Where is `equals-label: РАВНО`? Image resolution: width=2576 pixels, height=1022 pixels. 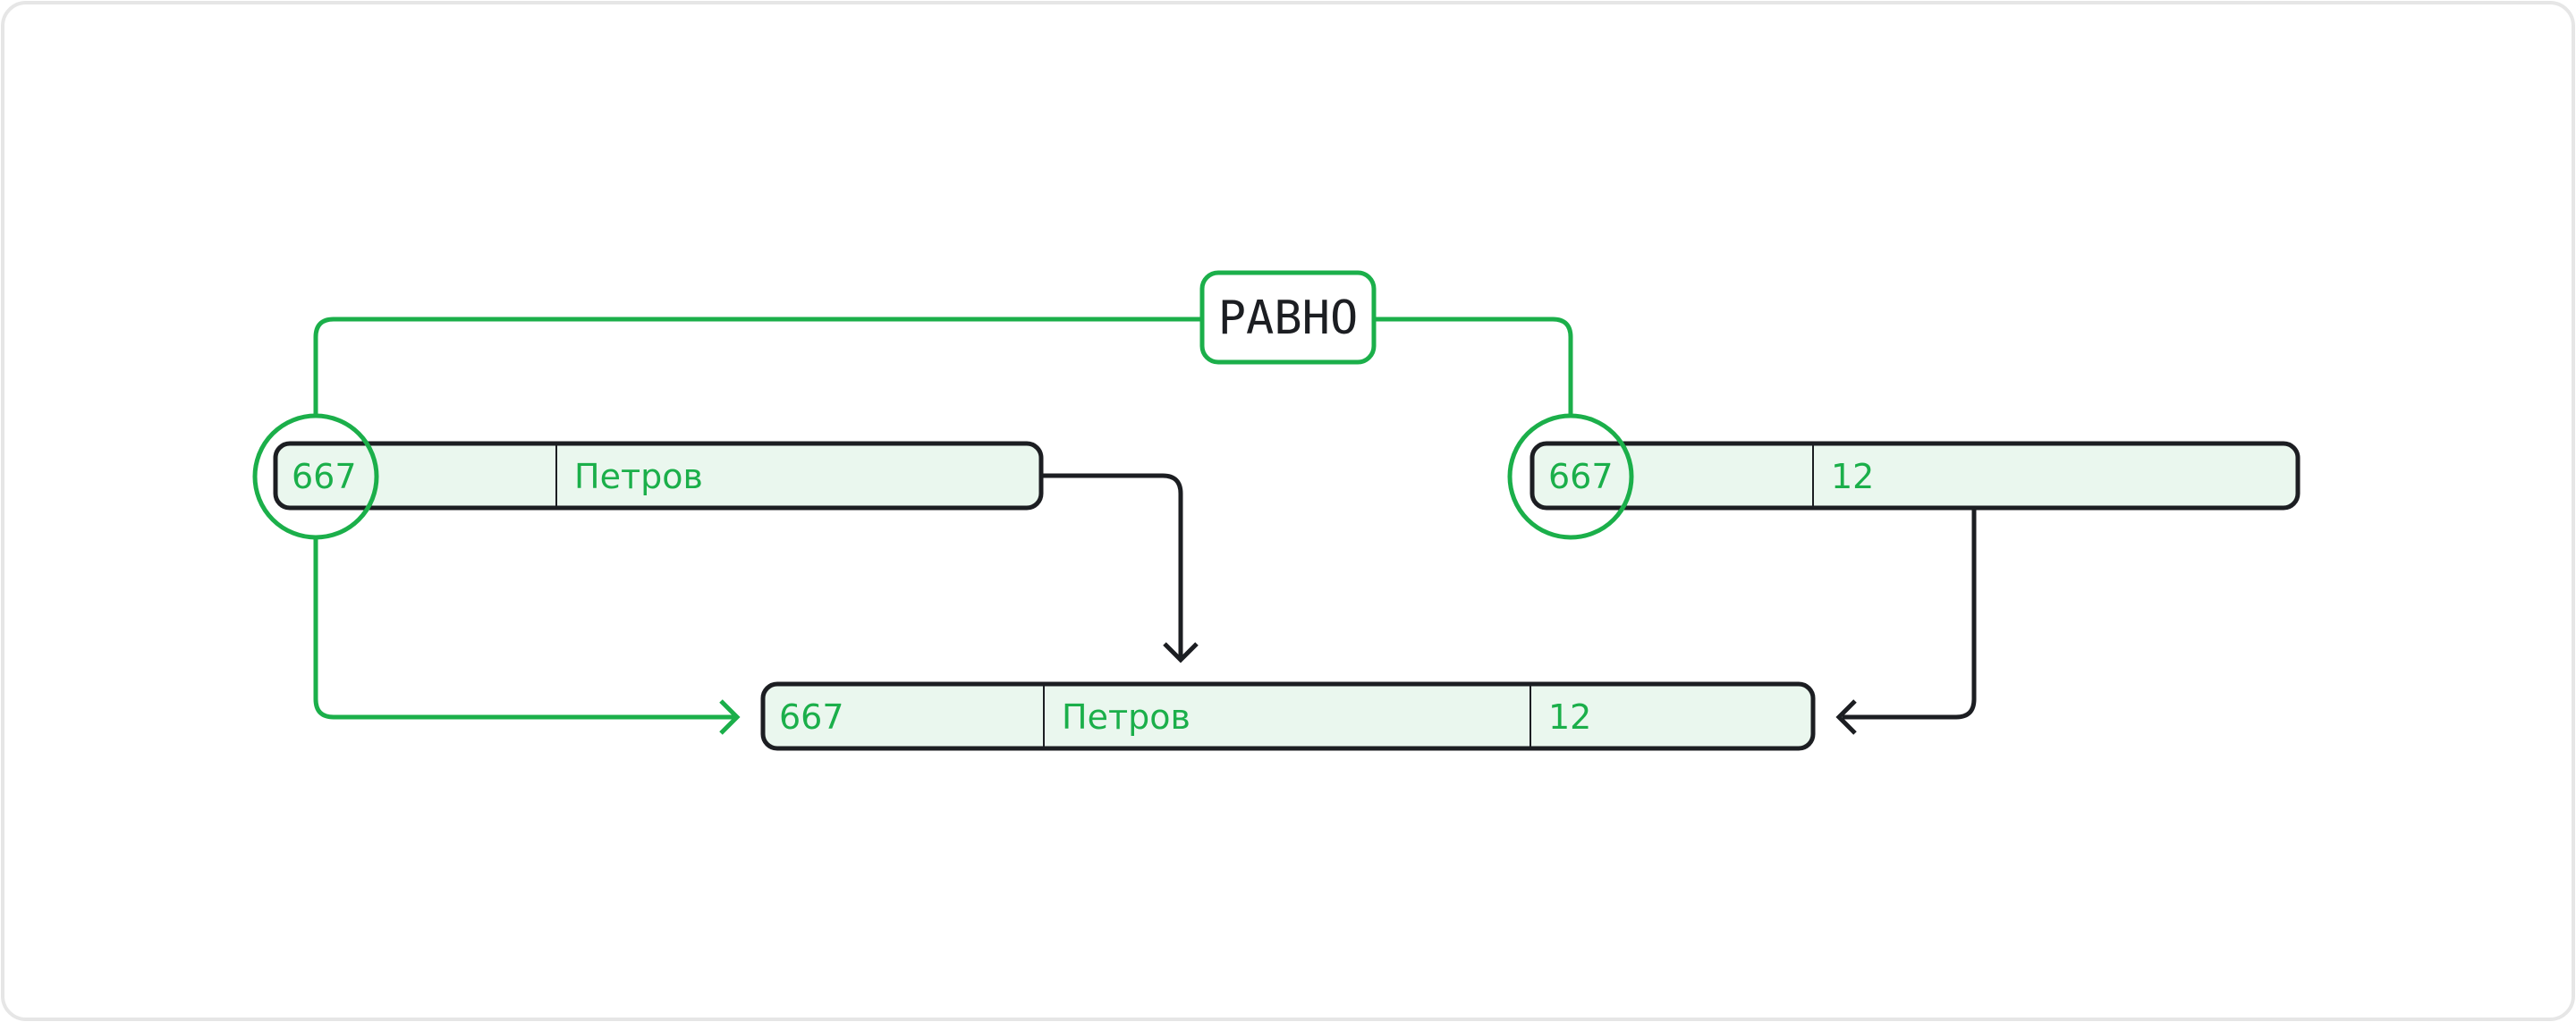 equals-label: РАВНО is located at coordinates (1288, 318).